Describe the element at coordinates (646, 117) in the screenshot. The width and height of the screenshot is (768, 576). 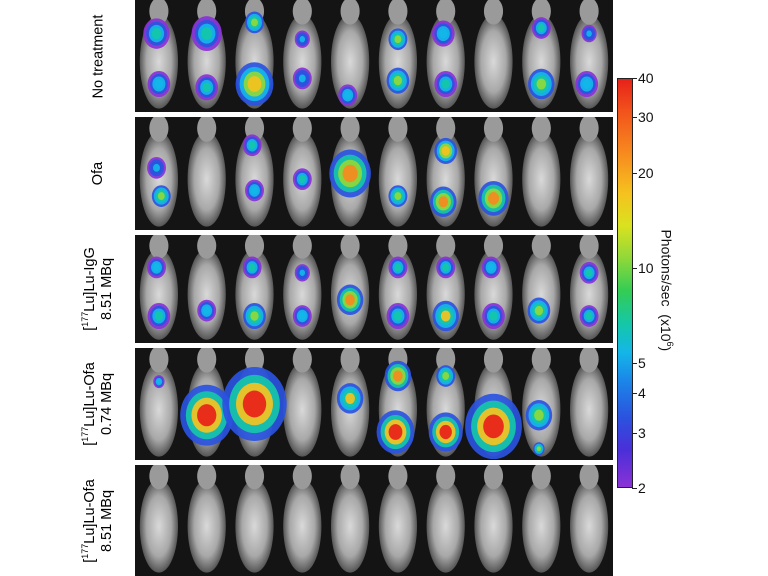
I see `colorbar-tick-label: 30` at that location.